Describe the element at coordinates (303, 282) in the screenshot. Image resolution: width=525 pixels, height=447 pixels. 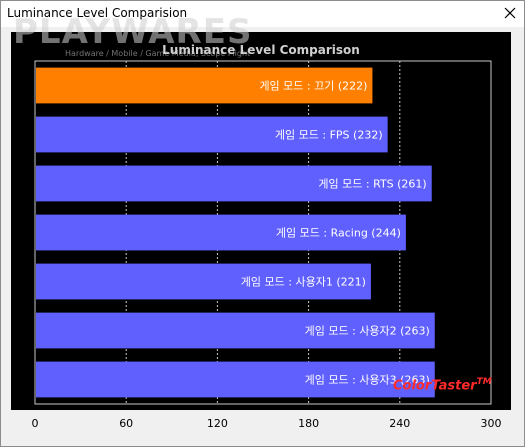
I see `bar-label: 게임 모드 : 사용자1 (221)` at that location.